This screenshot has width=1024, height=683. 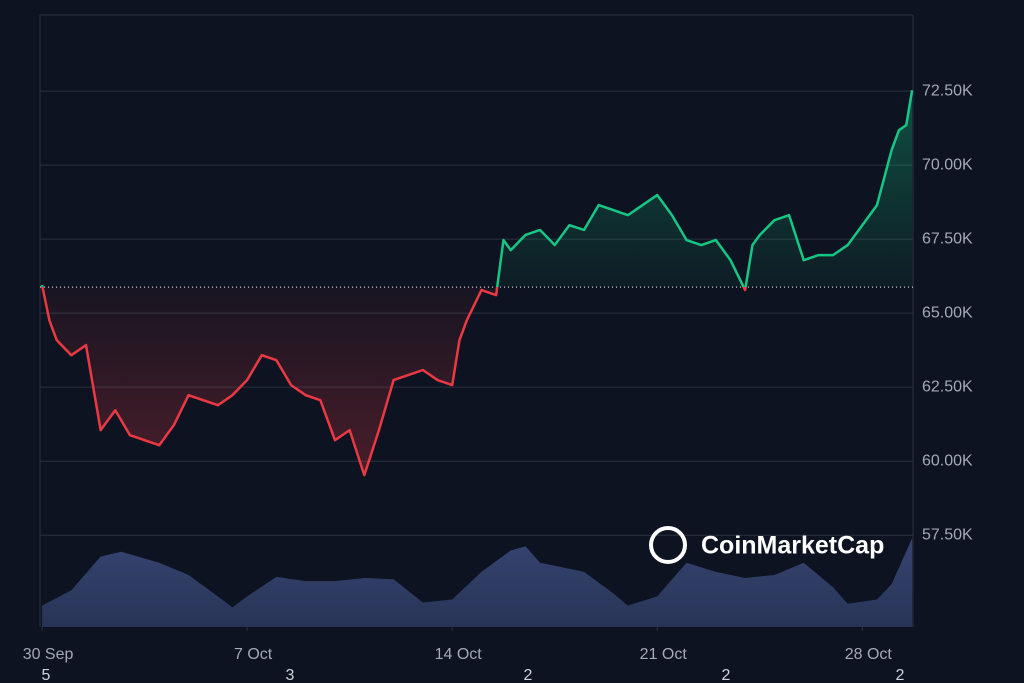 I want to click on y-tick-label: 65.00K, so click(x=947, y=312).